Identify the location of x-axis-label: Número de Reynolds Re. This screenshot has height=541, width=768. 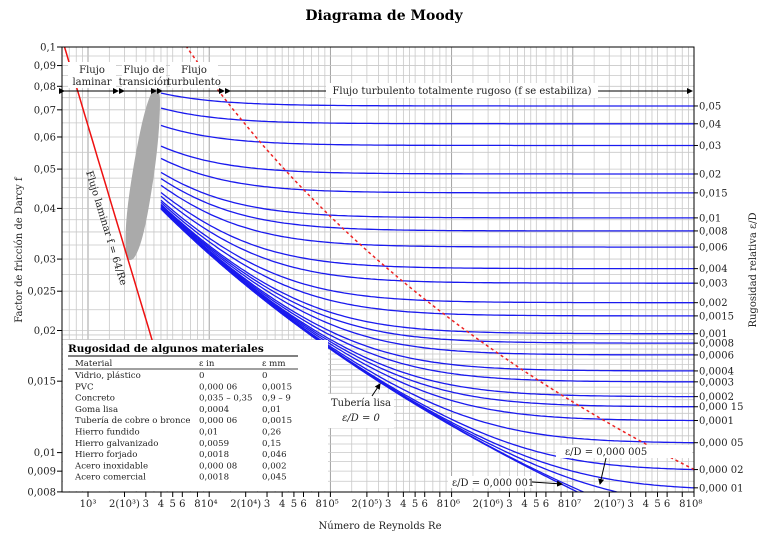
(380, 526).